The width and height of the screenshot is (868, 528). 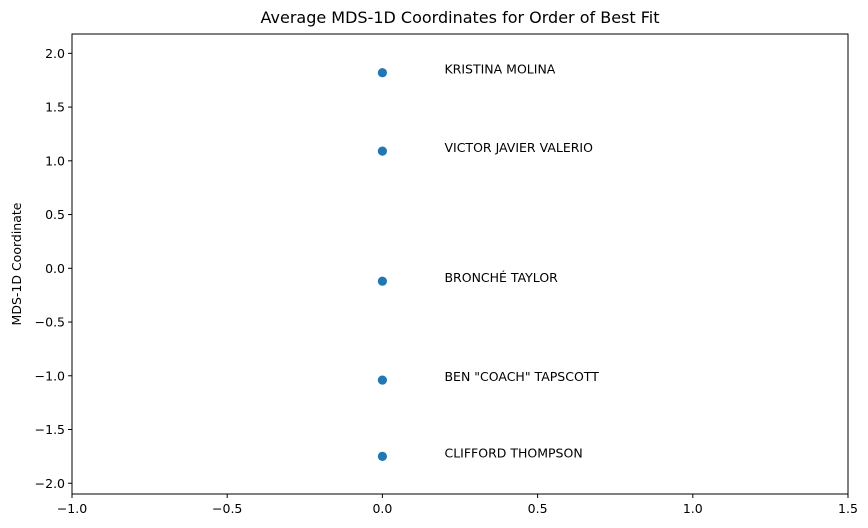 What do you see at coordinates (55, 214) in the screenshot?
I see `y-tick-label: 0.5` at bounding box center [55, 214].